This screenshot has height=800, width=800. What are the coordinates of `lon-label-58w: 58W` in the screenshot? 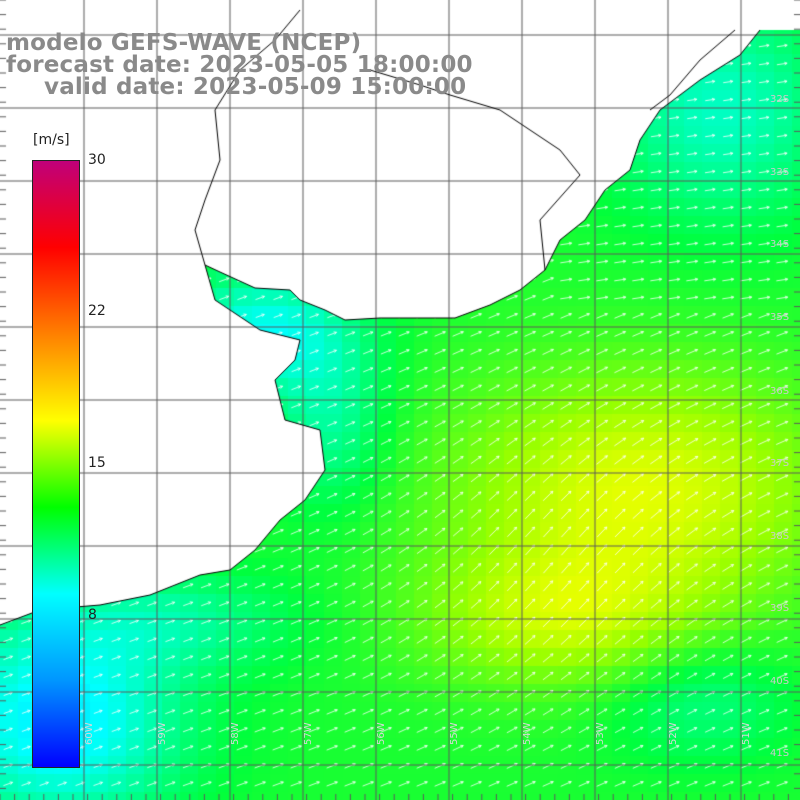 It's located at (235, 733).